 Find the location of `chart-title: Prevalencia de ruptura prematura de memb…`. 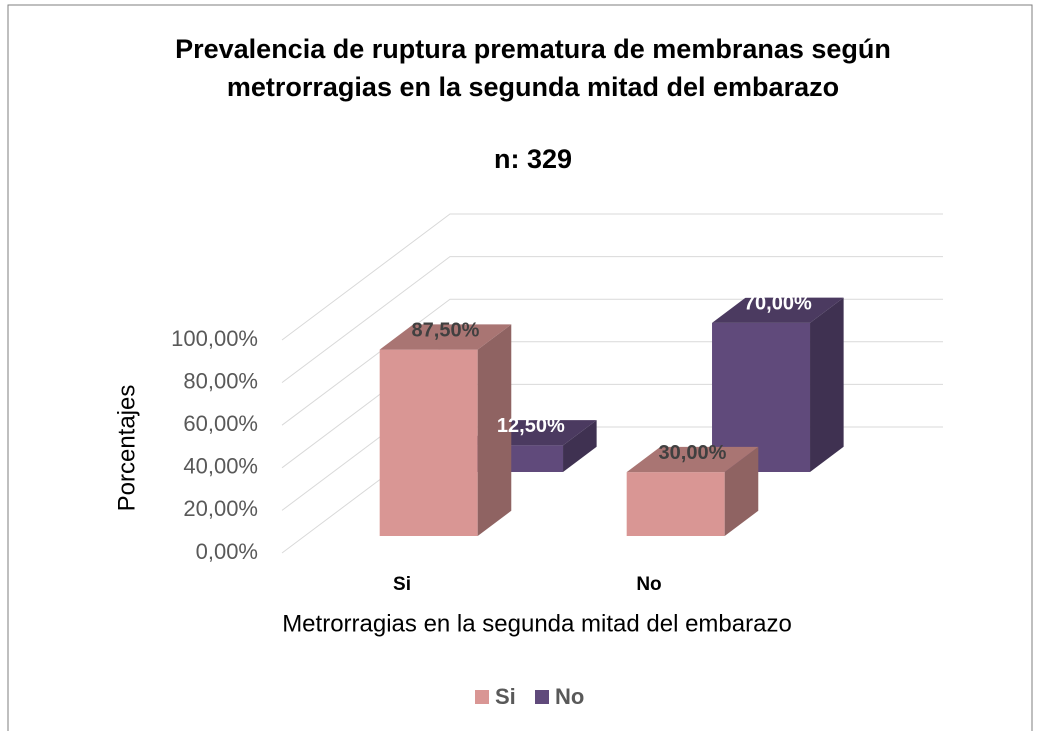

chart-title: Prevalencia de ruptura prematura de memb… is located at coordinates (533, 68).